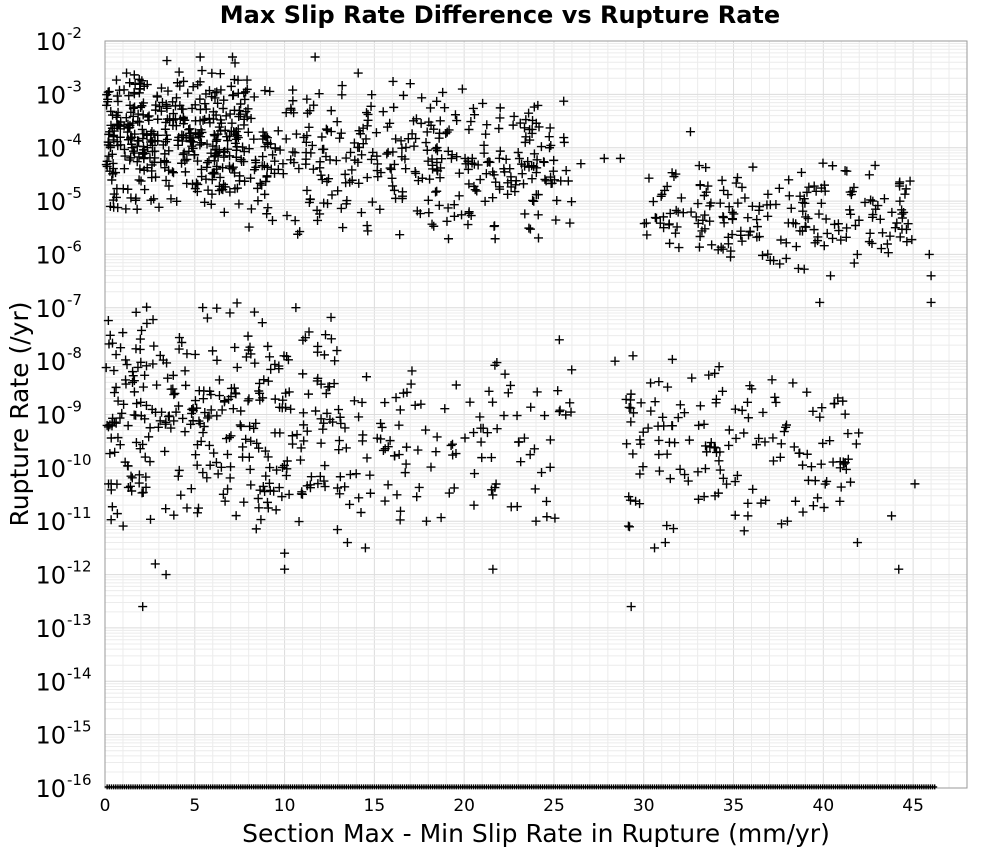 This screenshot has width=1000, height=850. What do you see at coordinates (375, 806) in the screenshot?
I see `x-tick-label: 15` at bounding box center [375, 806].